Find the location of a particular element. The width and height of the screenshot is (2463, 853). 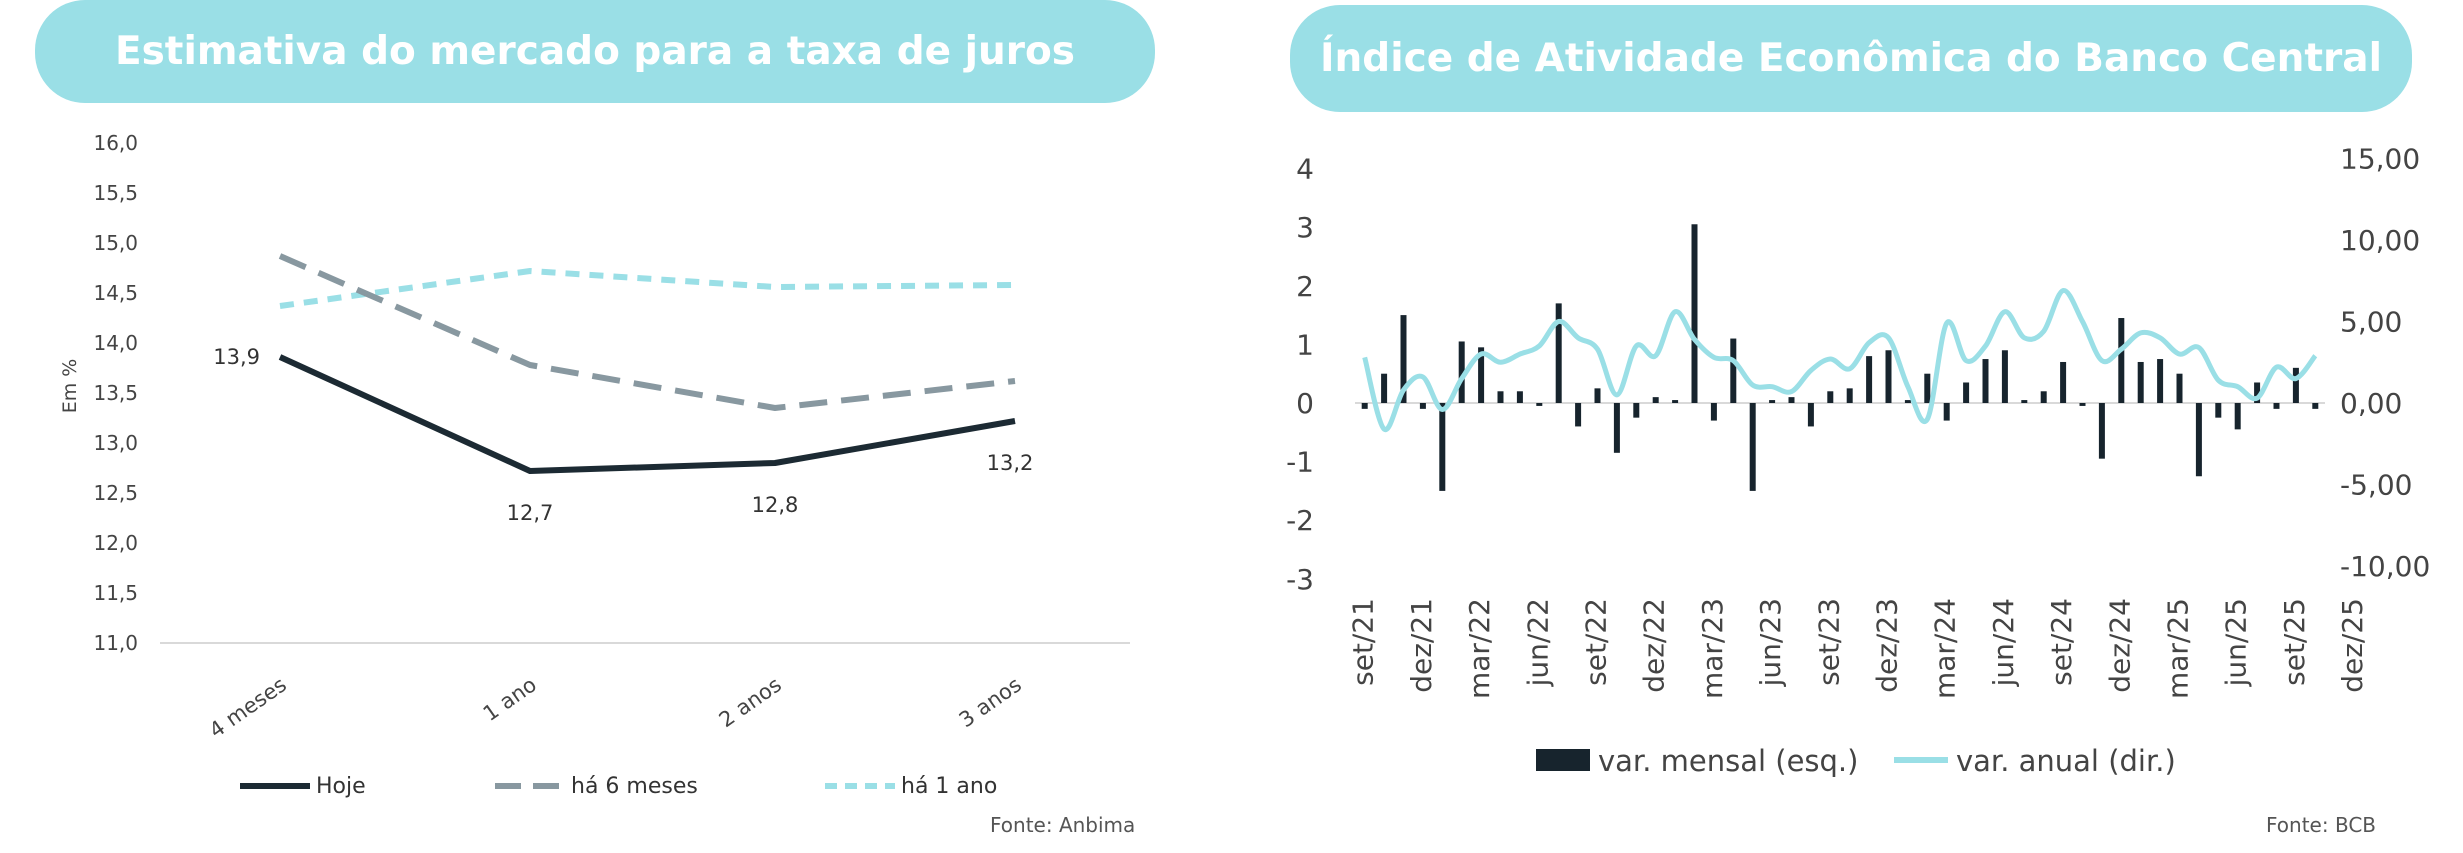

legend-label: var. mensal (esq.) is located at coordinates (1728, 761).